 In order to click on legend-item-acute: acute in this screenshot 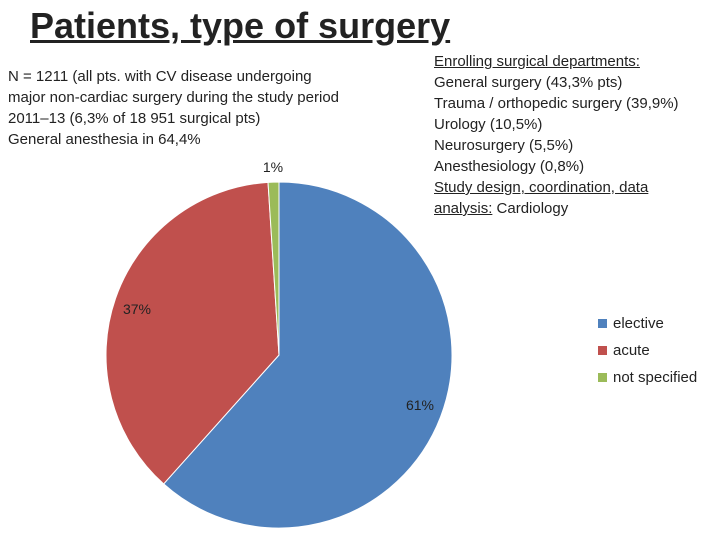, I will do `click(647, 350)`.